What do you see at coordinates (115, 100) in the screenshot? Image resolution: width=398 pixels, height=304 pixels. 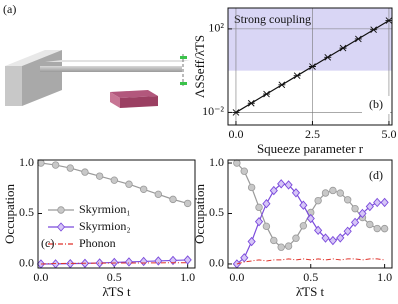 I see `magnet-side` at bounding box center [115, 100].